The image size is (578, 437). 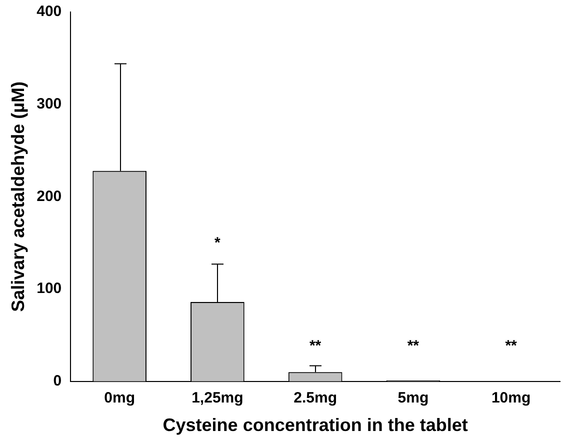 What do you see at coordinates (217, 243) in the screenshot?
I see `annotation: *` at bounding box center [217, 243].